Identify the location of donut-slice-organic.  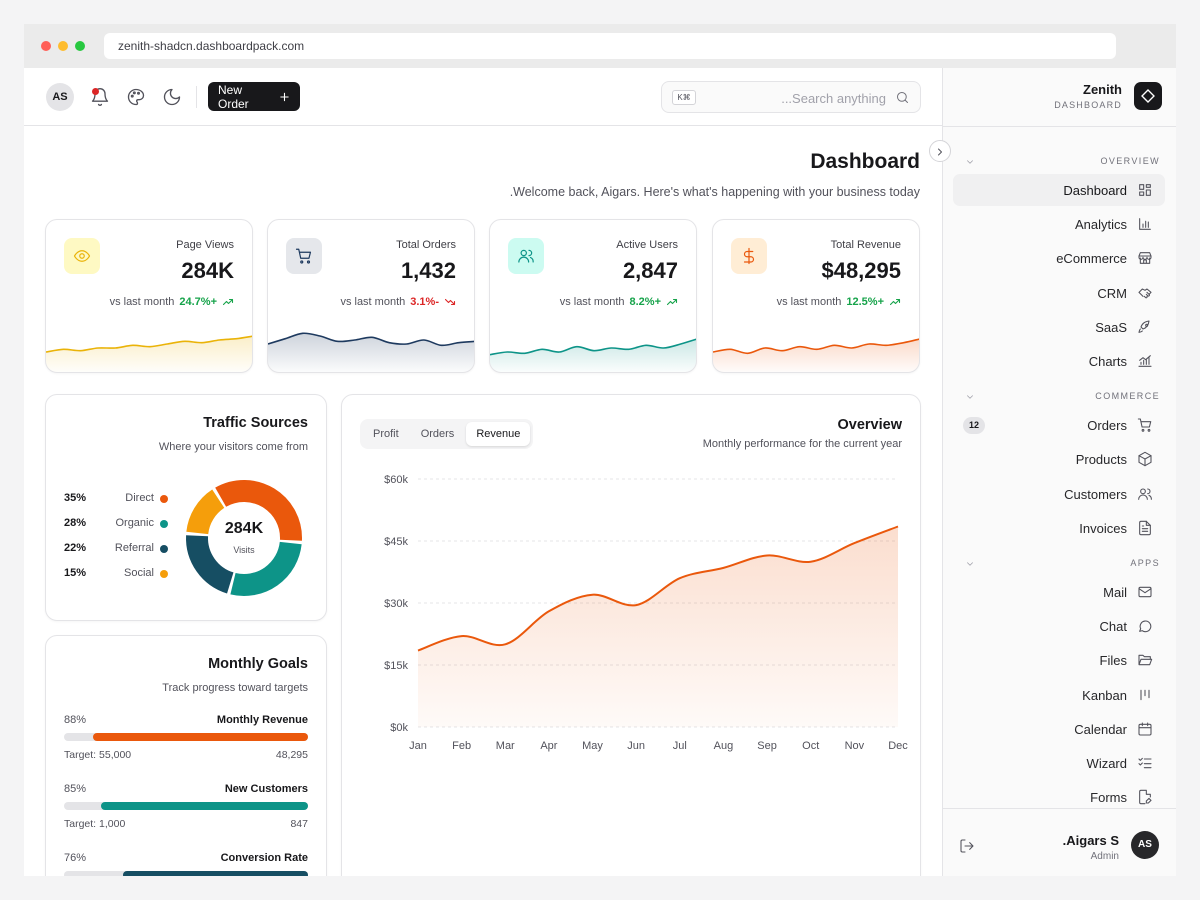
(266, 568).